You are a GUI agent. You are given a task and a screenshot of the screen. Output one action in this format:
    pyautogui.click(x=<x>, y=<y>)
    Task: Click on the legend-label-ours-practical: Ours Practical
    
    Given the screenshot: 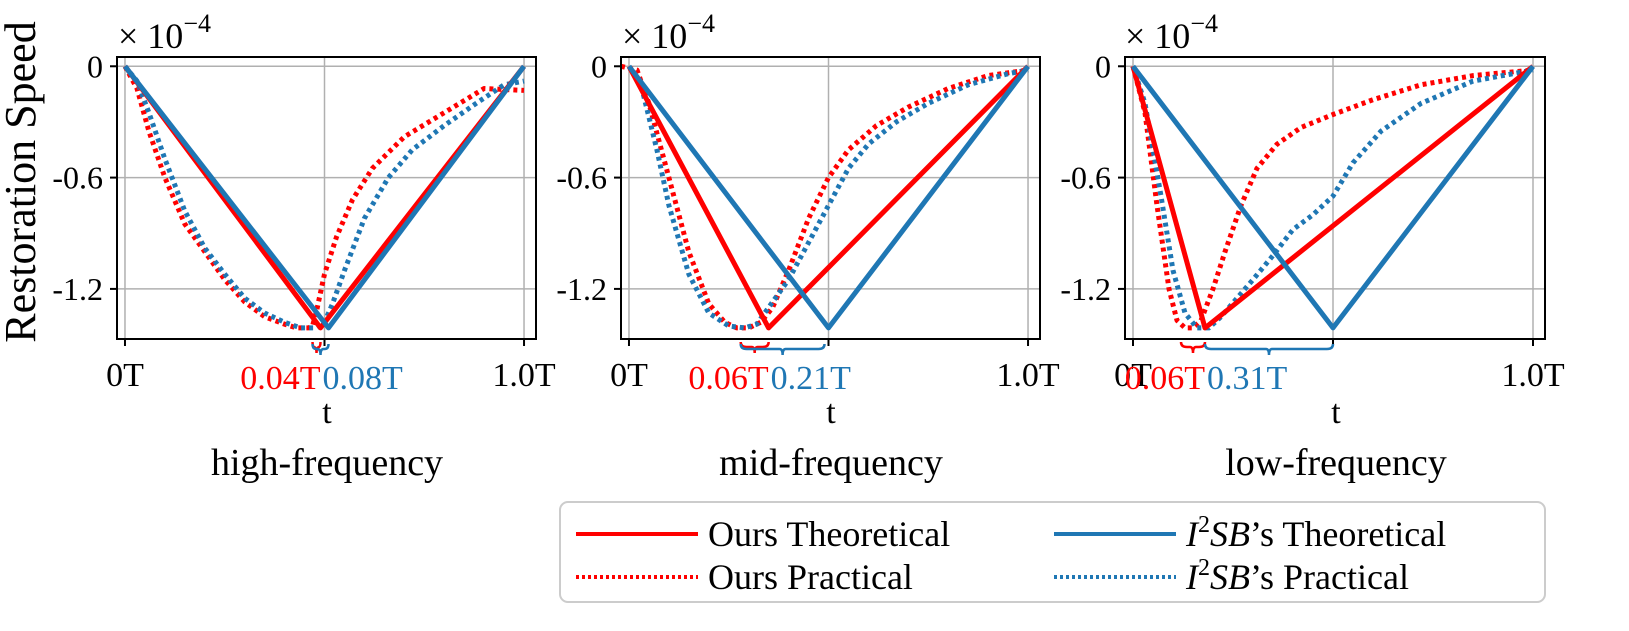 What is the action you would take?
    pyautogui.click(x=810, y=577)
    